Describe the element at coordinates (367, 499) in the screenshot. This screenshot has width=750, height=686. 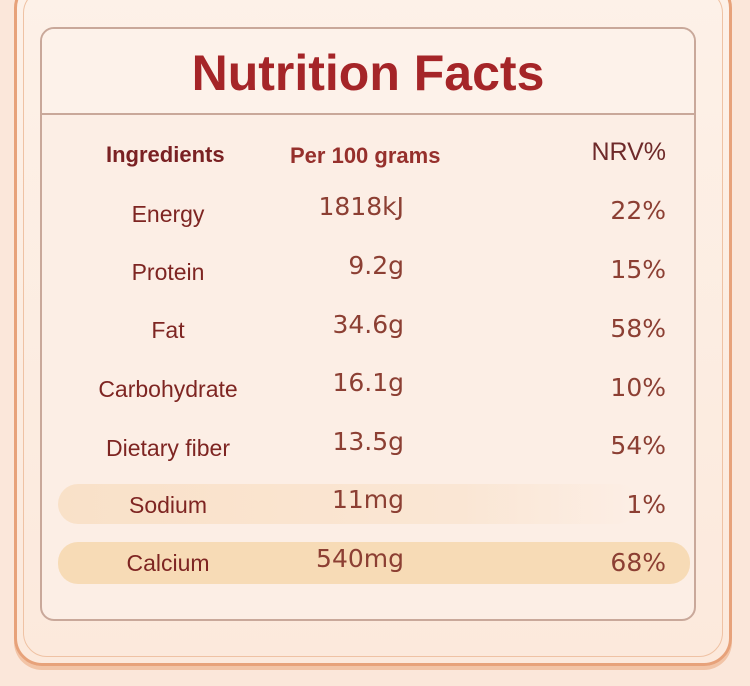
I see `row-per-sodium: 11mg` at that location.